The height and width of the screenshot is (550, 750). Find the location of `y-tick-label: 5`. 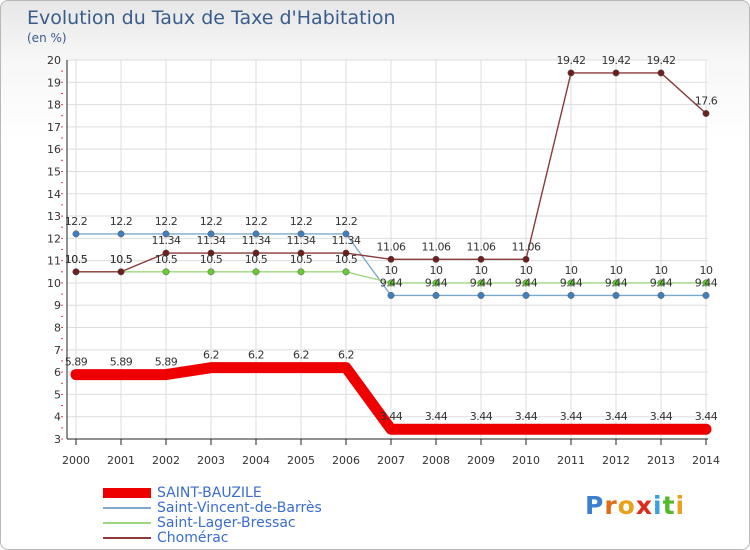

y-tick-label: 5 is located at coordinates (57, 394).